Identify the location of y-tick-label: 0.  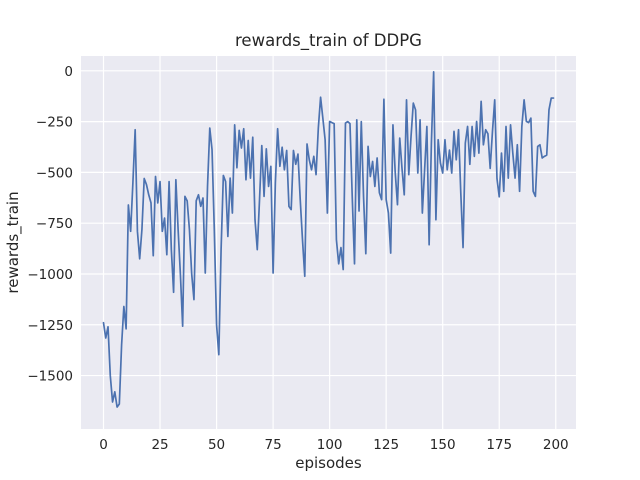
(68, 72).